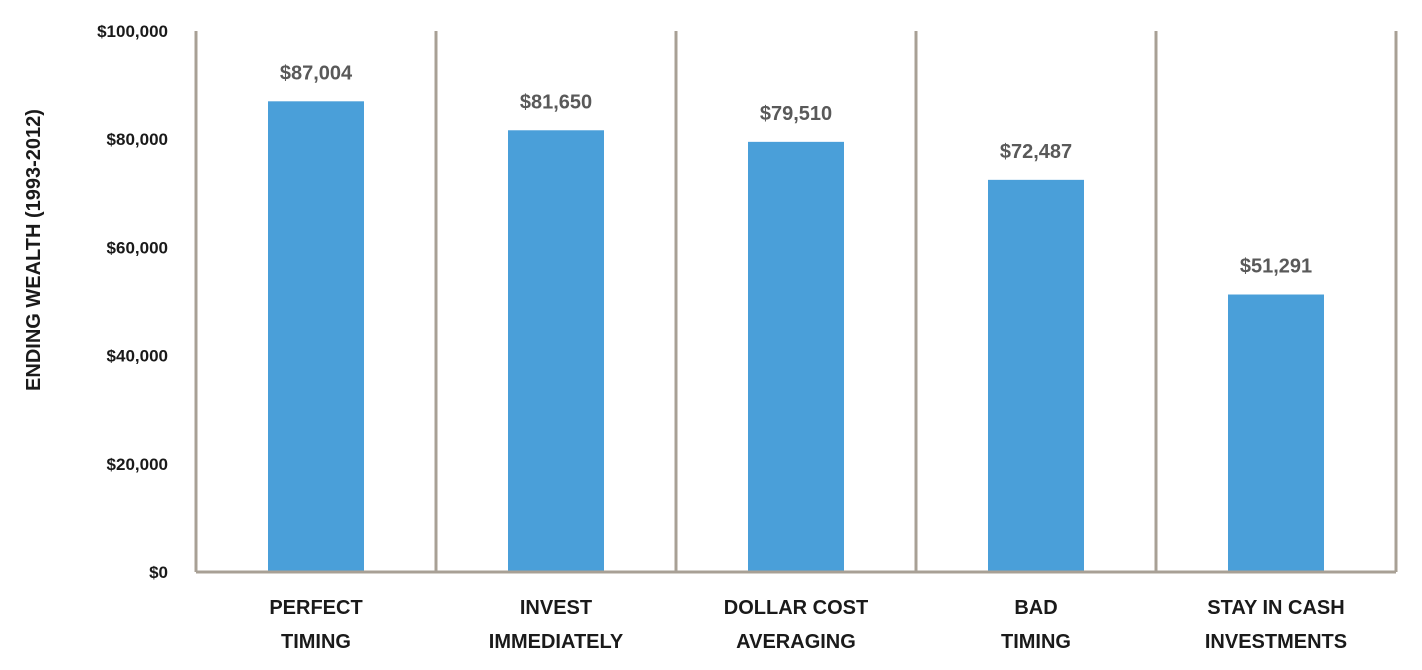  I want to click on data-label: $79,510, so click(796, 114).